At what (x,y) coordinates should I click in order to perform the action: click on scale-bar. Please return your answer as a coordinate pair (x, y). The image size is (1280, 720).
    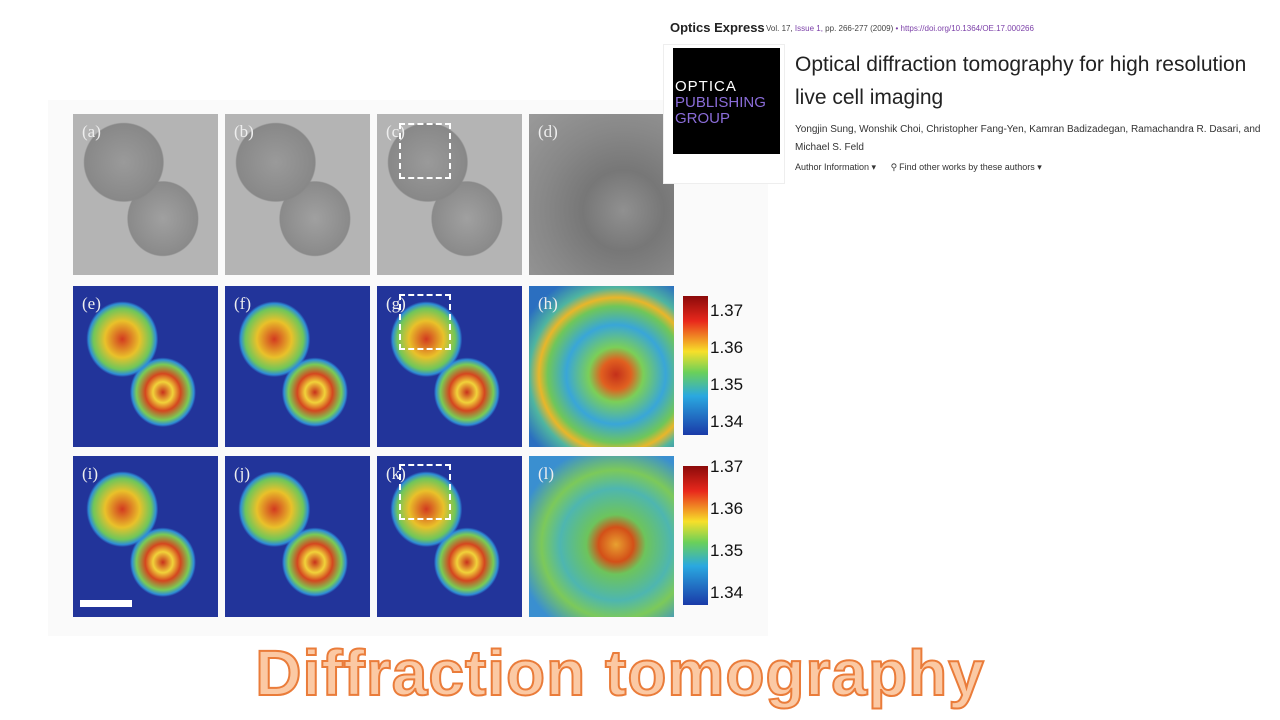
    Looking at the image, I should click on (106, 603).